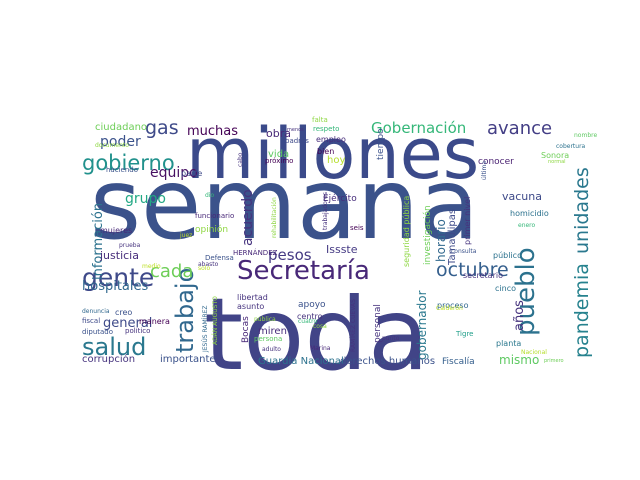 This screenshot has height=480, width=640. I want to click on cloud-word: solo, so click(204, 268).